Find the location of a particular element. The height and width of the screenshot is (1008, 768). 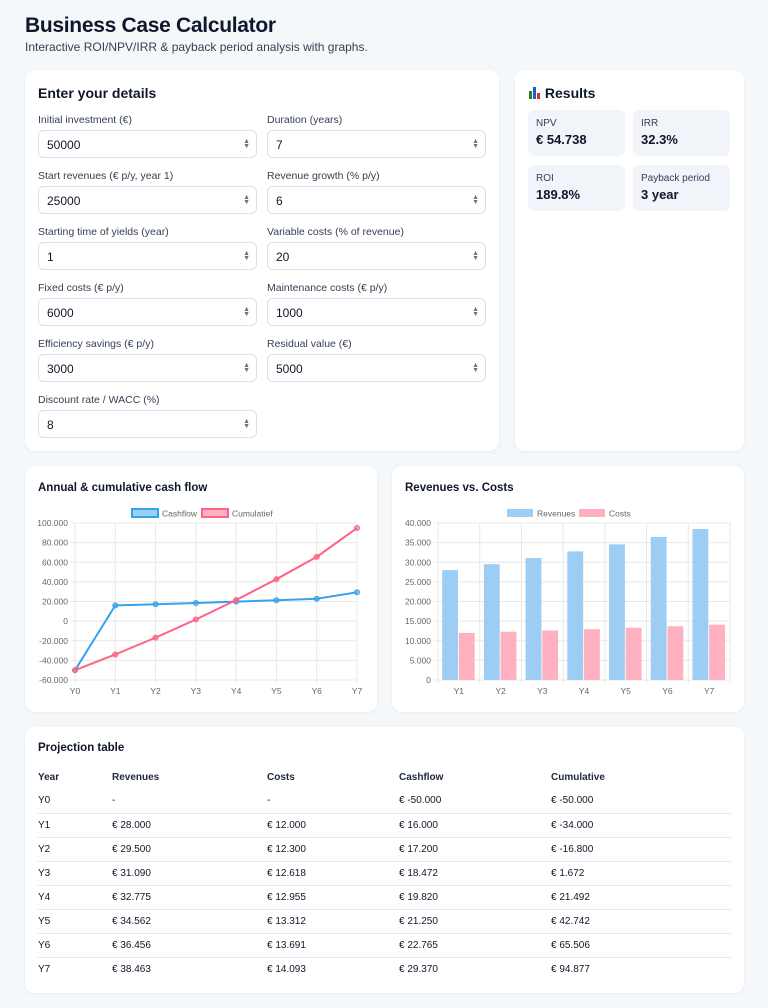

table-cell: € 21.250 is located at coordinates (475, 920).